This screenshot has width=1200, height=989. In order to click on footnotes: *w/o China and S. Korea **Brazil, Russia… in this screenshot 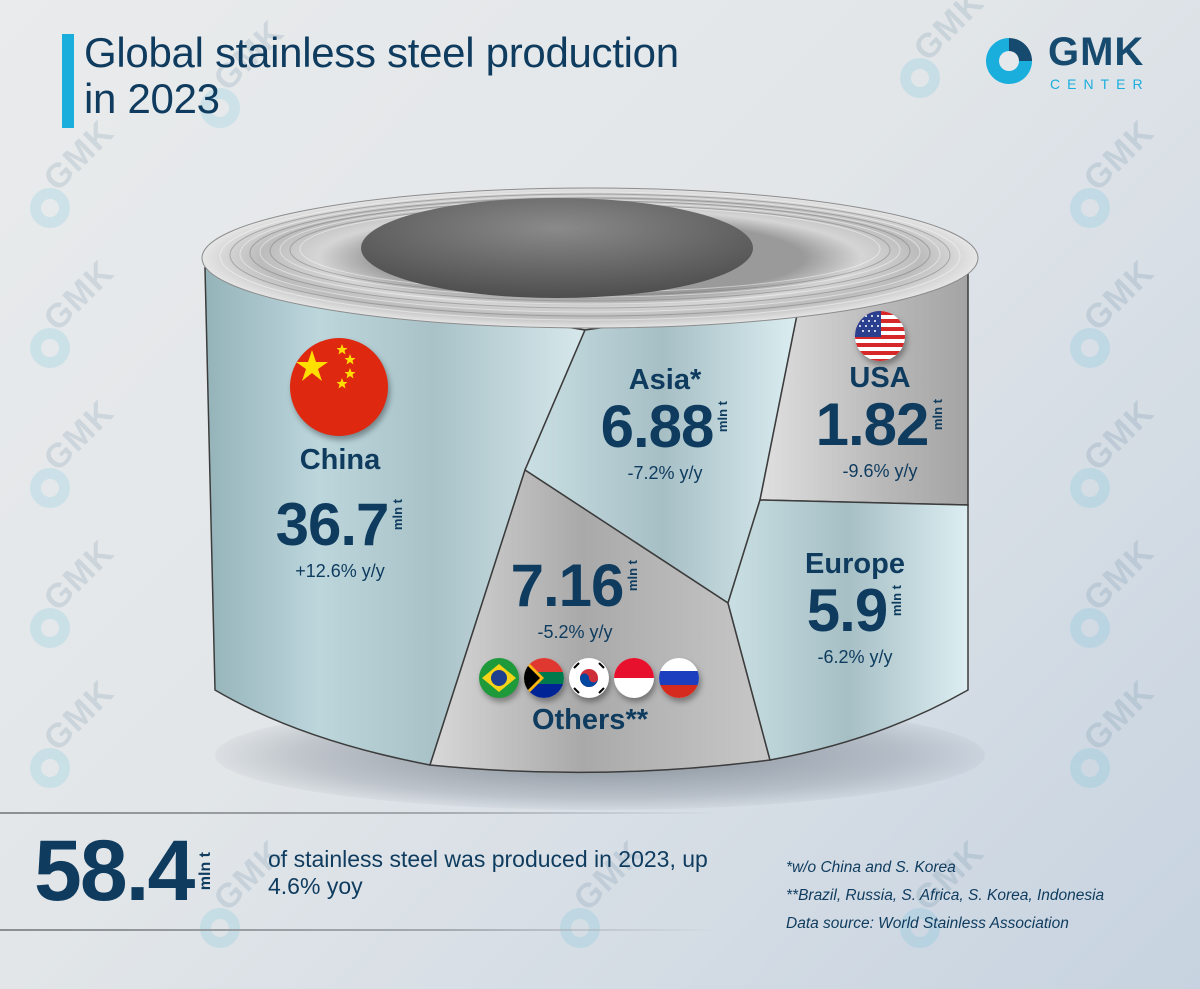, I will do `click(945, 896)`.